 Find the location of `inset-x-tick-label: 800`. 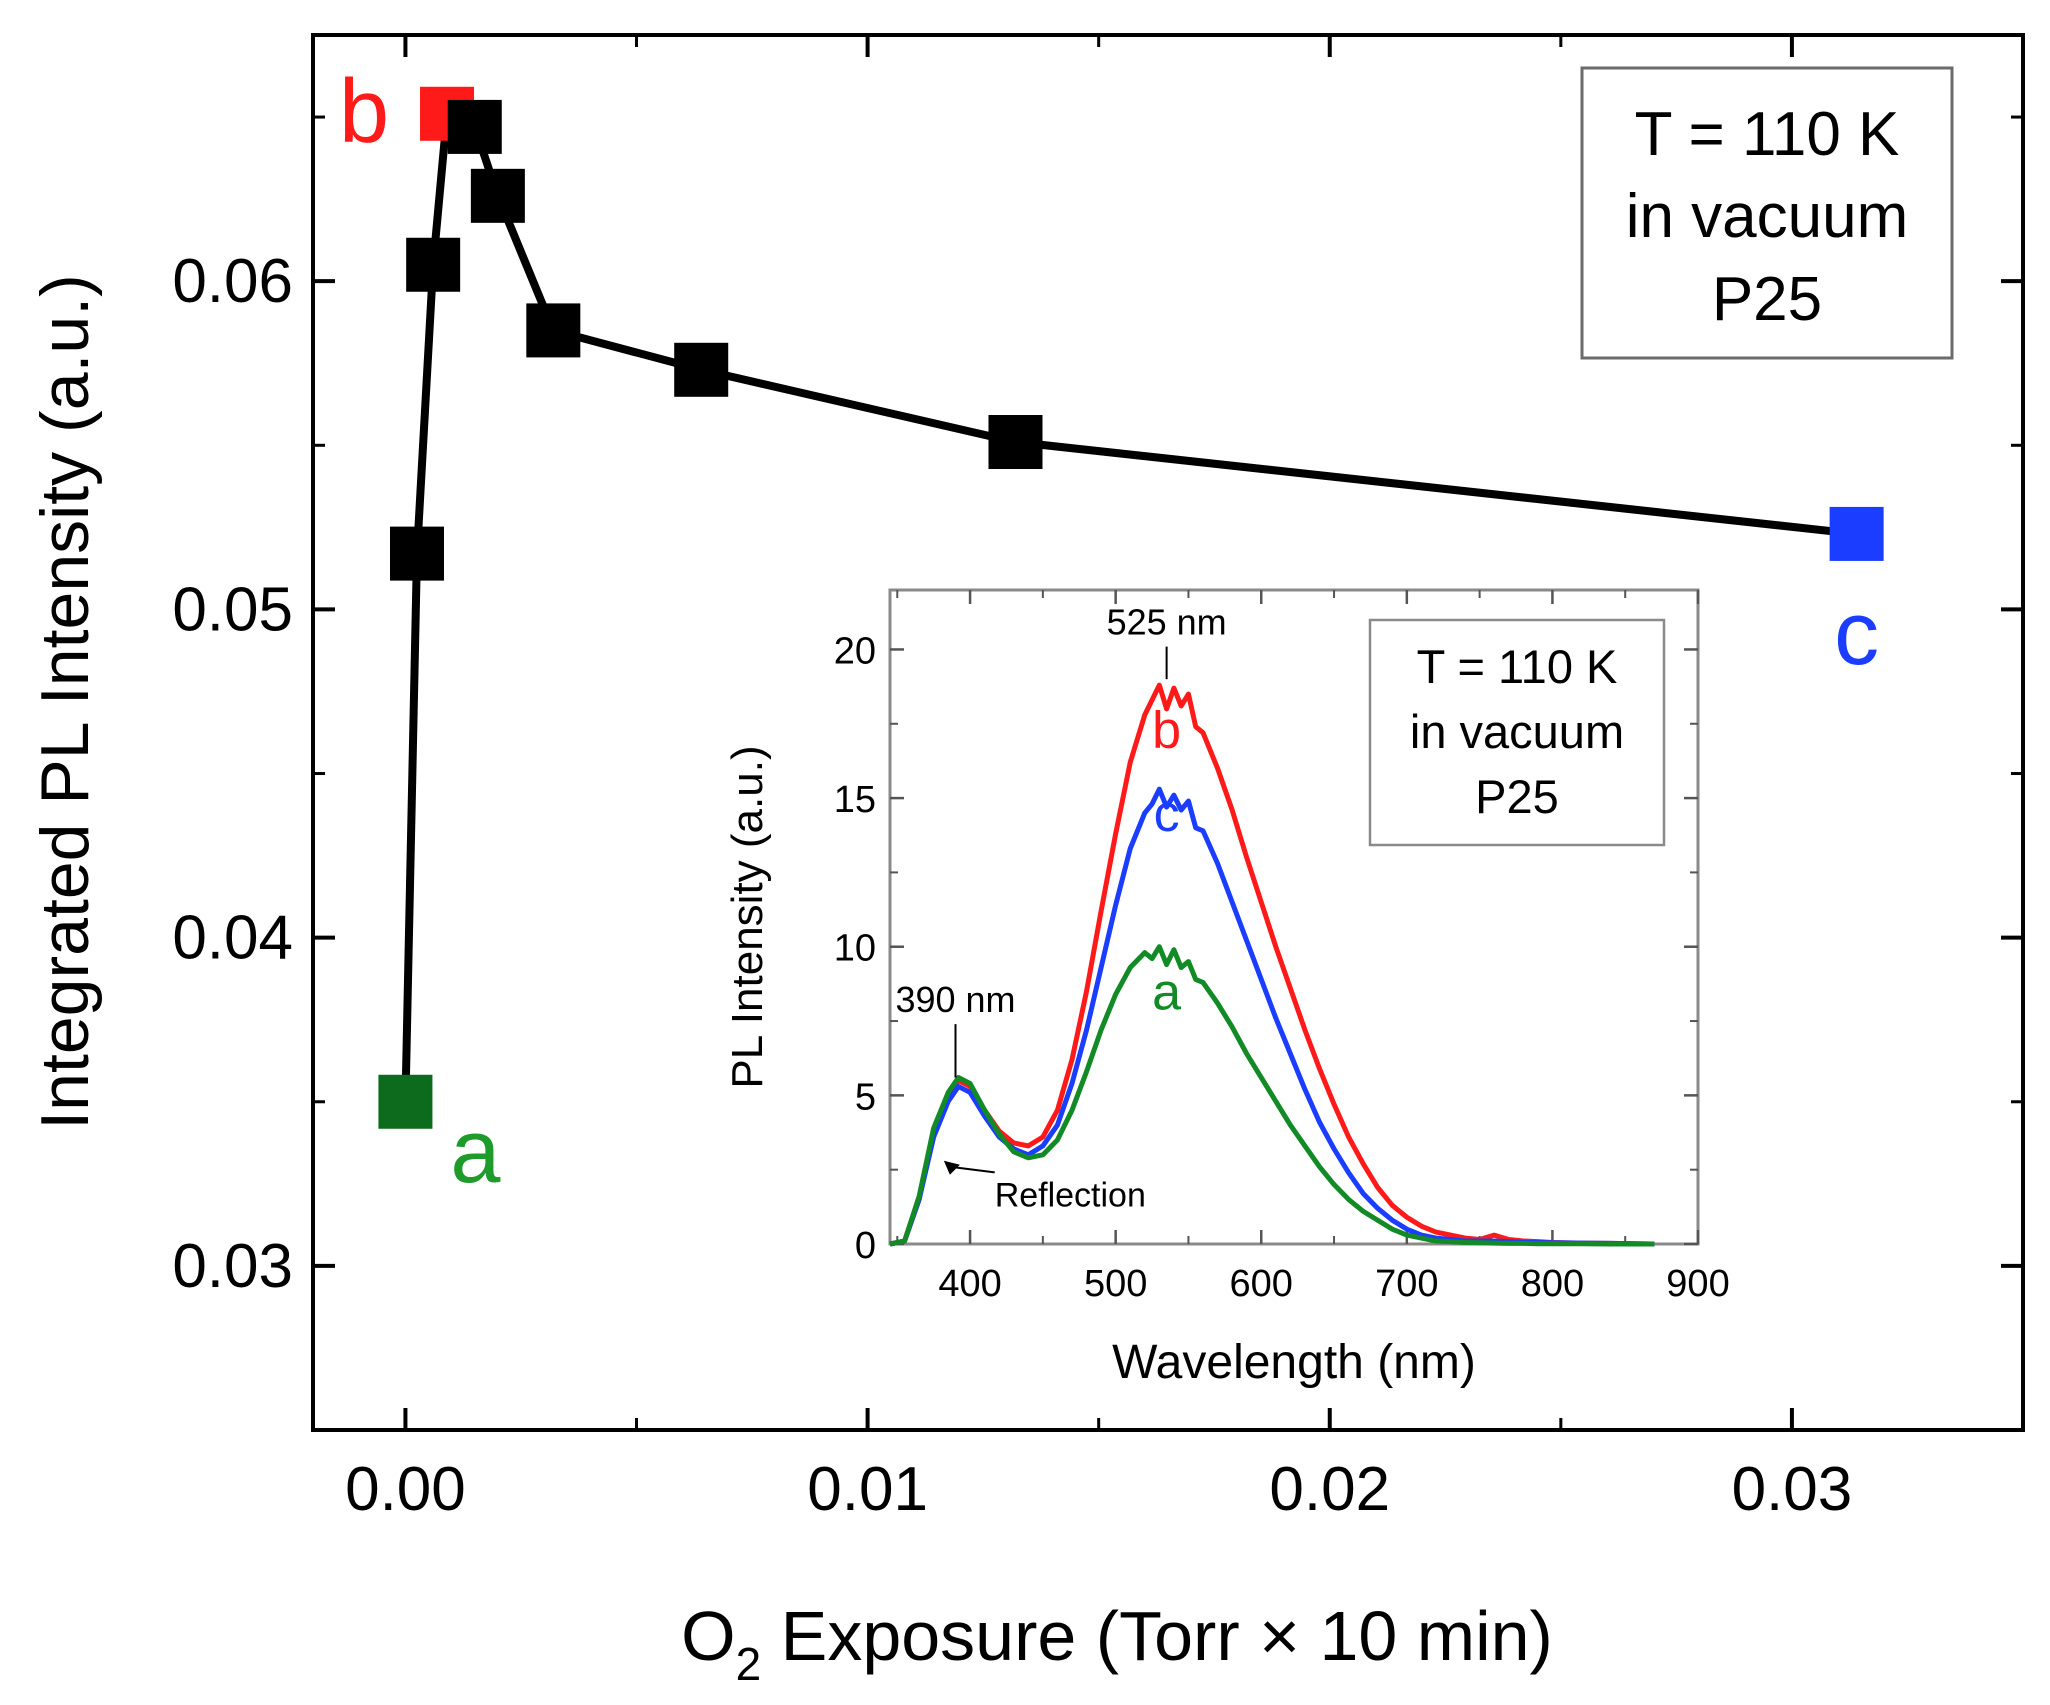

inset-x-tick-label: 800 is located at coordinates (1552, 1284).